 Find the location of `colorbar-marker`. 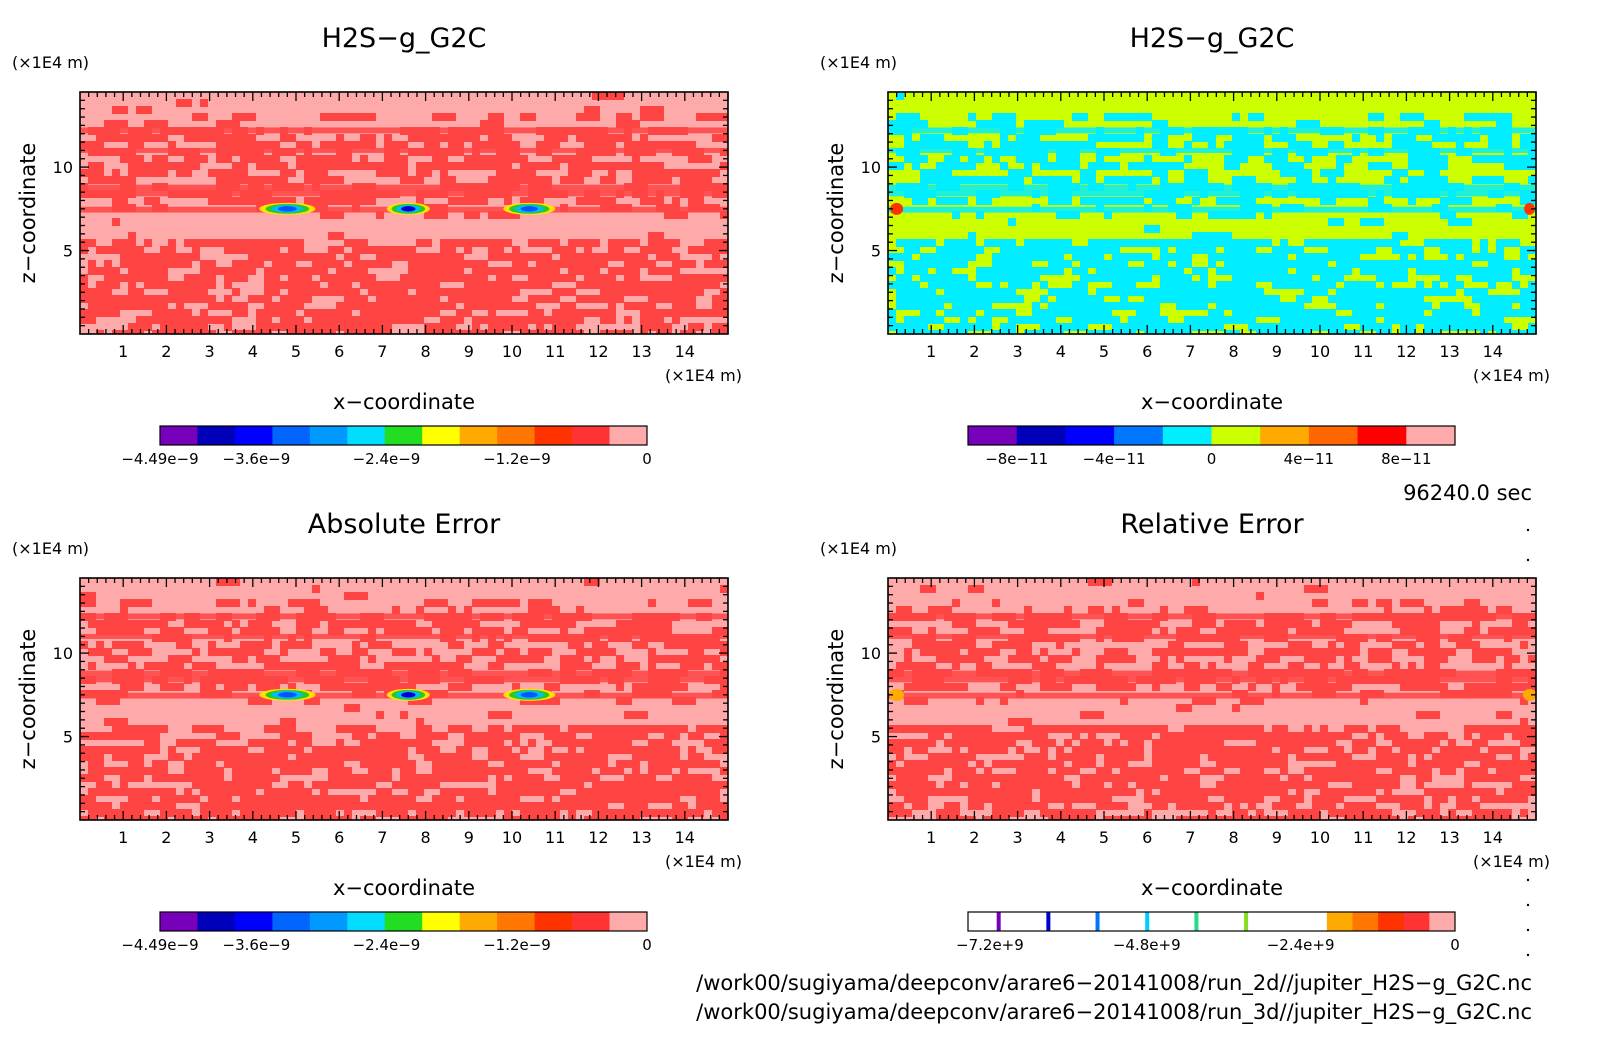

colorbar-marker is located at coordinates (1097, 921).